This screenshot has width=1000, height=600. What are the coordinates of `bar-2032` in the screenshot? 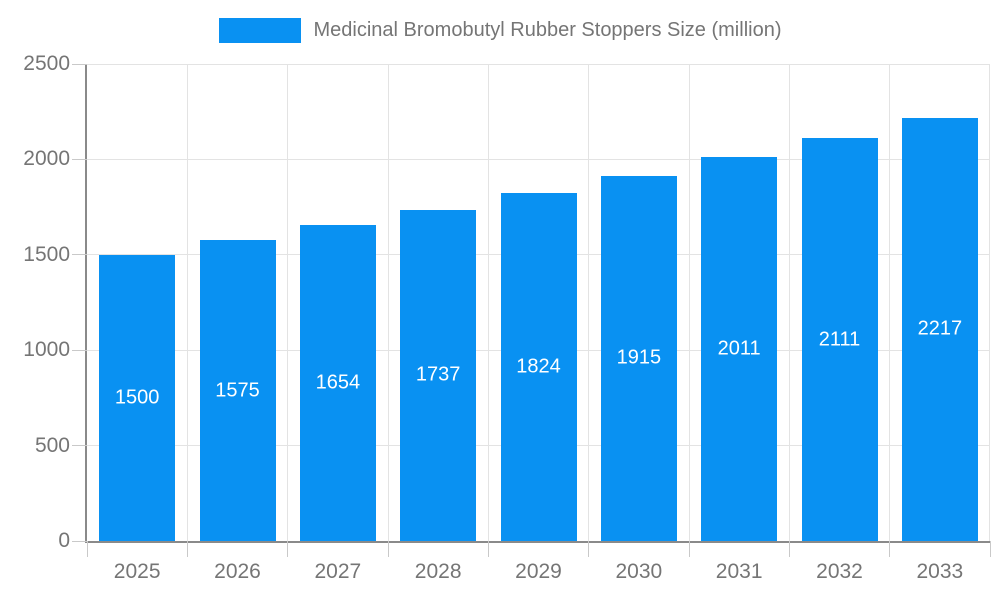 It's located at (839, 339).